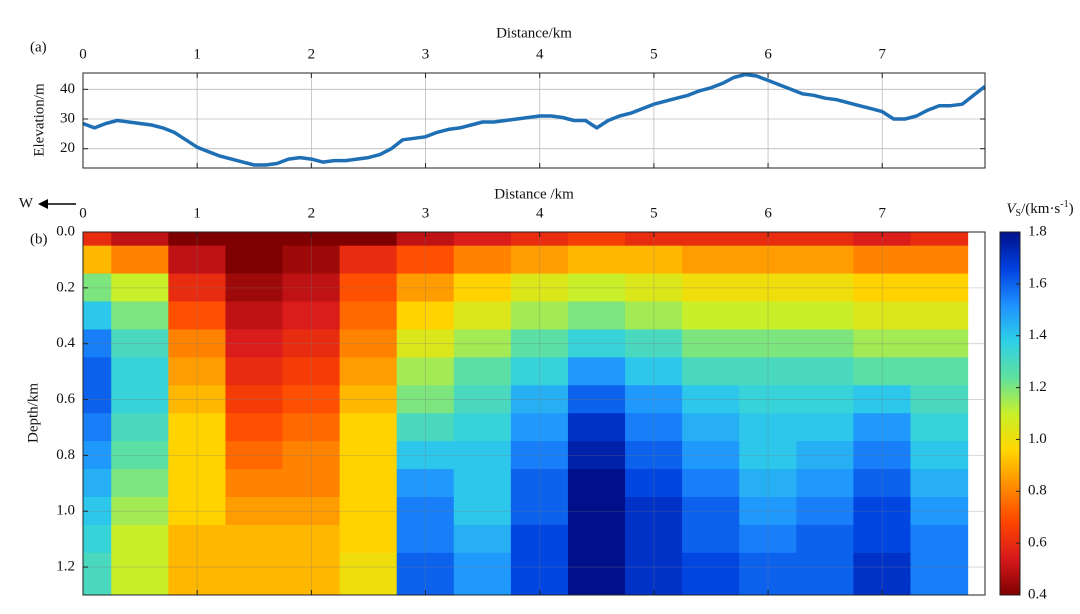 This screenshot has height=614, width=1080. I want to click on y-tick-label: 0.8, so click(65, 455).